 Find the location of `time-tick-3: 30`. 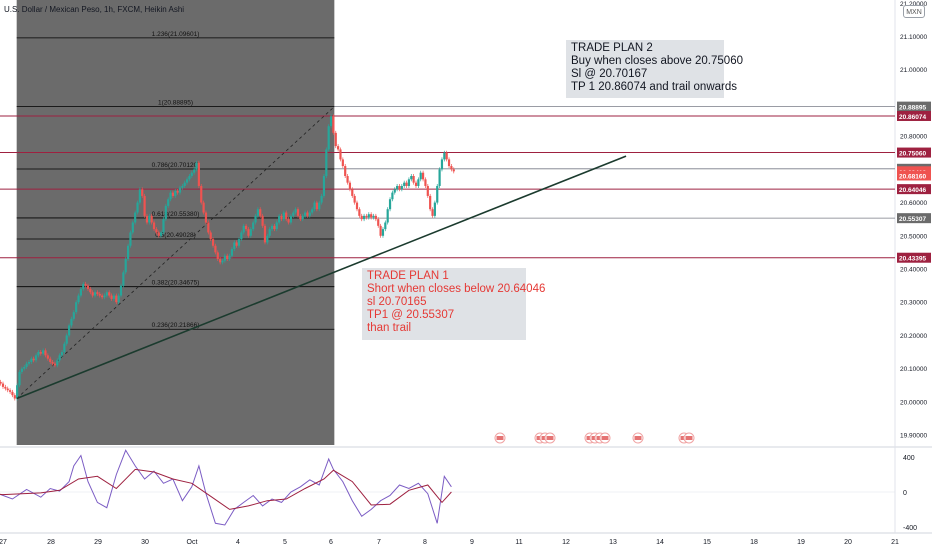

time-tick-3: 30 is located at coordinates (145, 542).